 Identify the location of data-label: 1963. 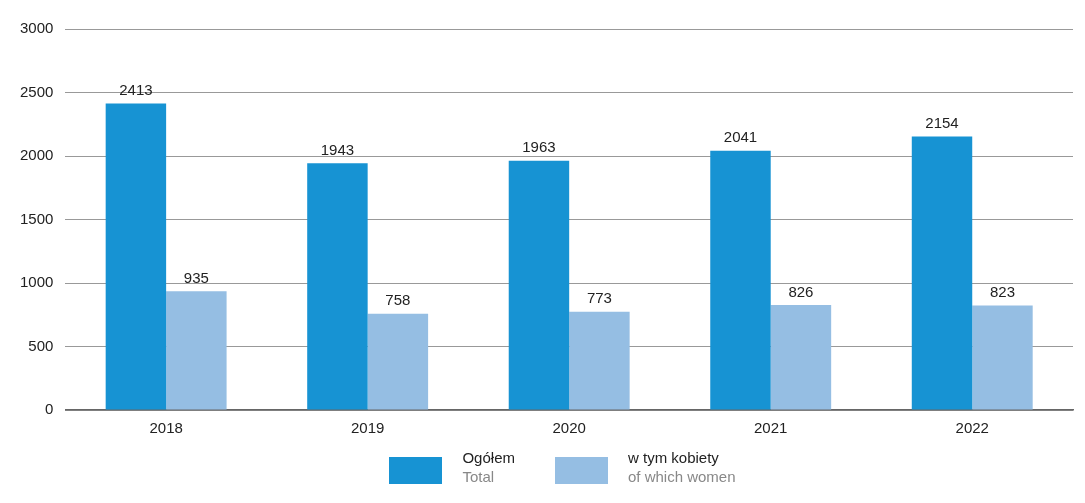
(539, 147).